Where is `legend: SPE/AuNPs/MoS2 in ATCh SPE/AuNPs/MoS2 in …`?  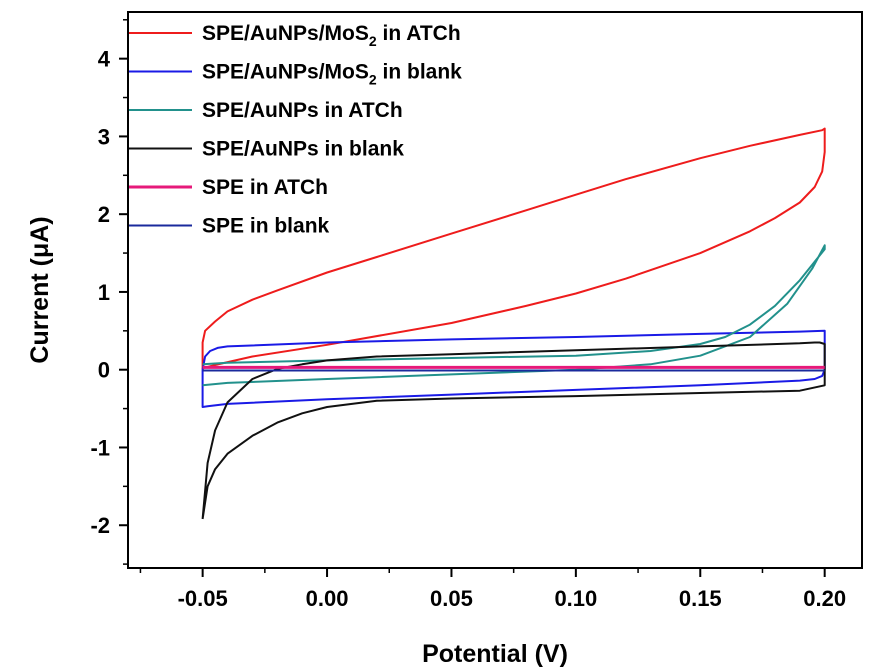
legend: SPE/AuNPs/MoS2 in ATCh SPE/AuNPs/MoS2 in … is located at coordinates (295, 130).